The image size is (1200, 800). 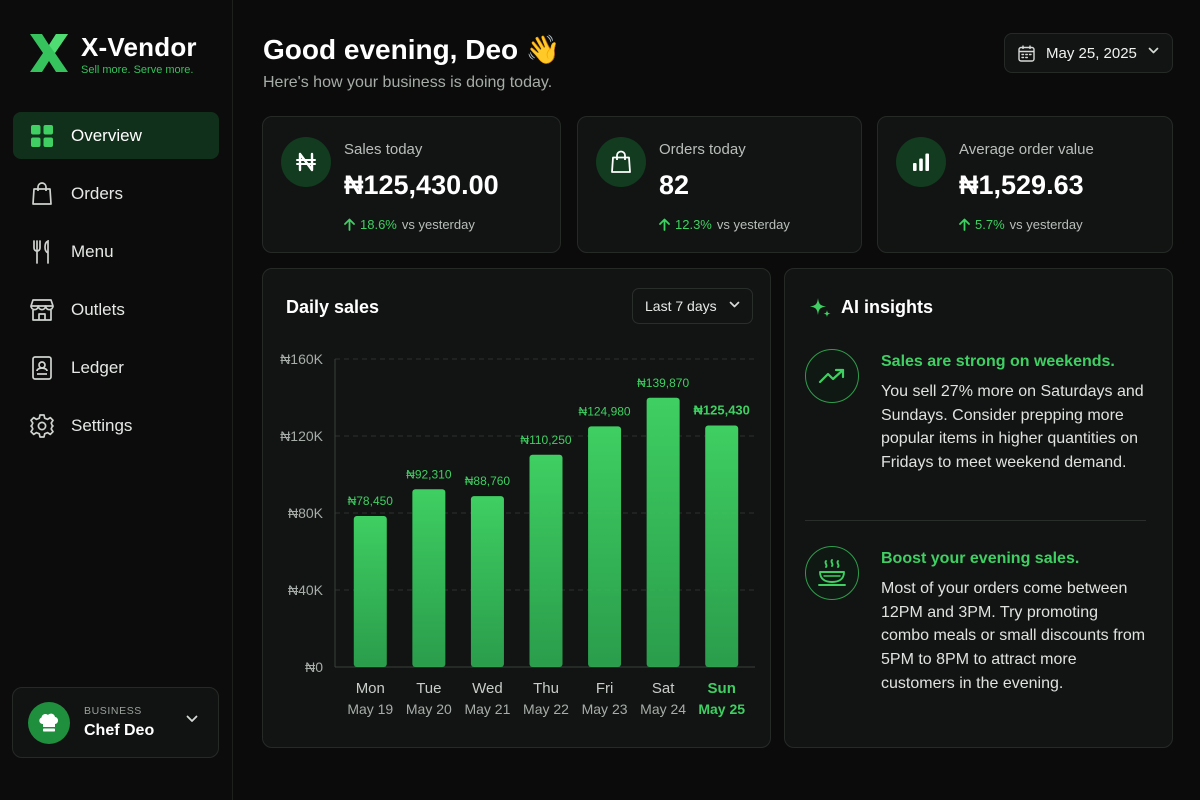 I want to click on bar-value-label: ₦125,430, so click(x=722, y=410).